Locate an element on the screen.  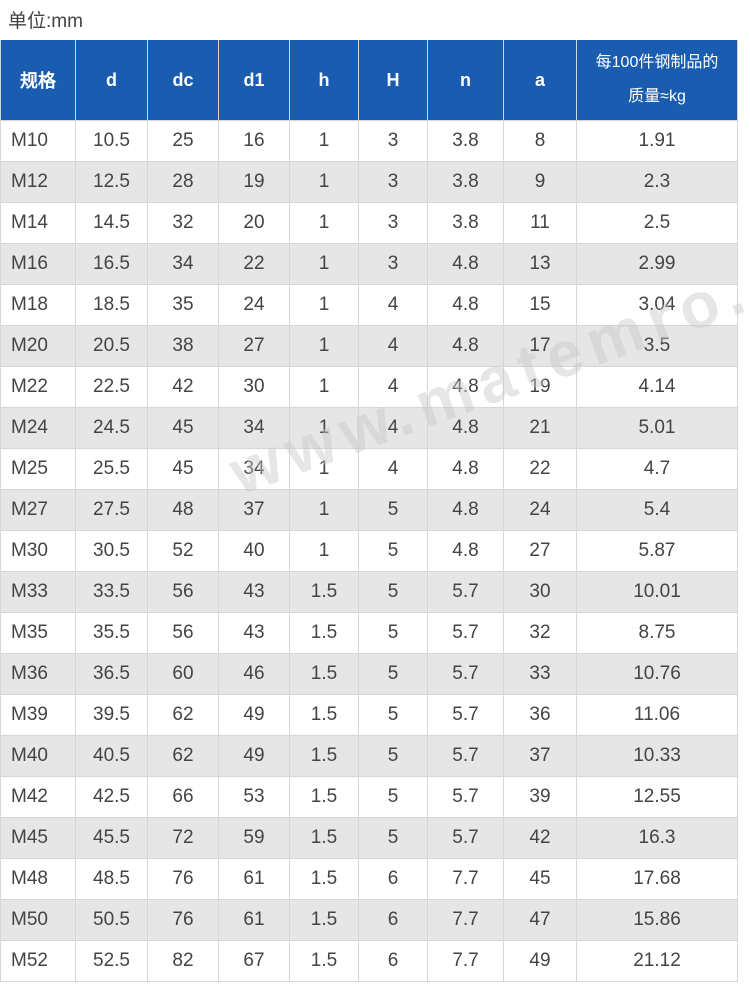
table-row: M42 42.5 66 53 1.5 5 5.7 39 12.55 is located at coordinates (369, 797).